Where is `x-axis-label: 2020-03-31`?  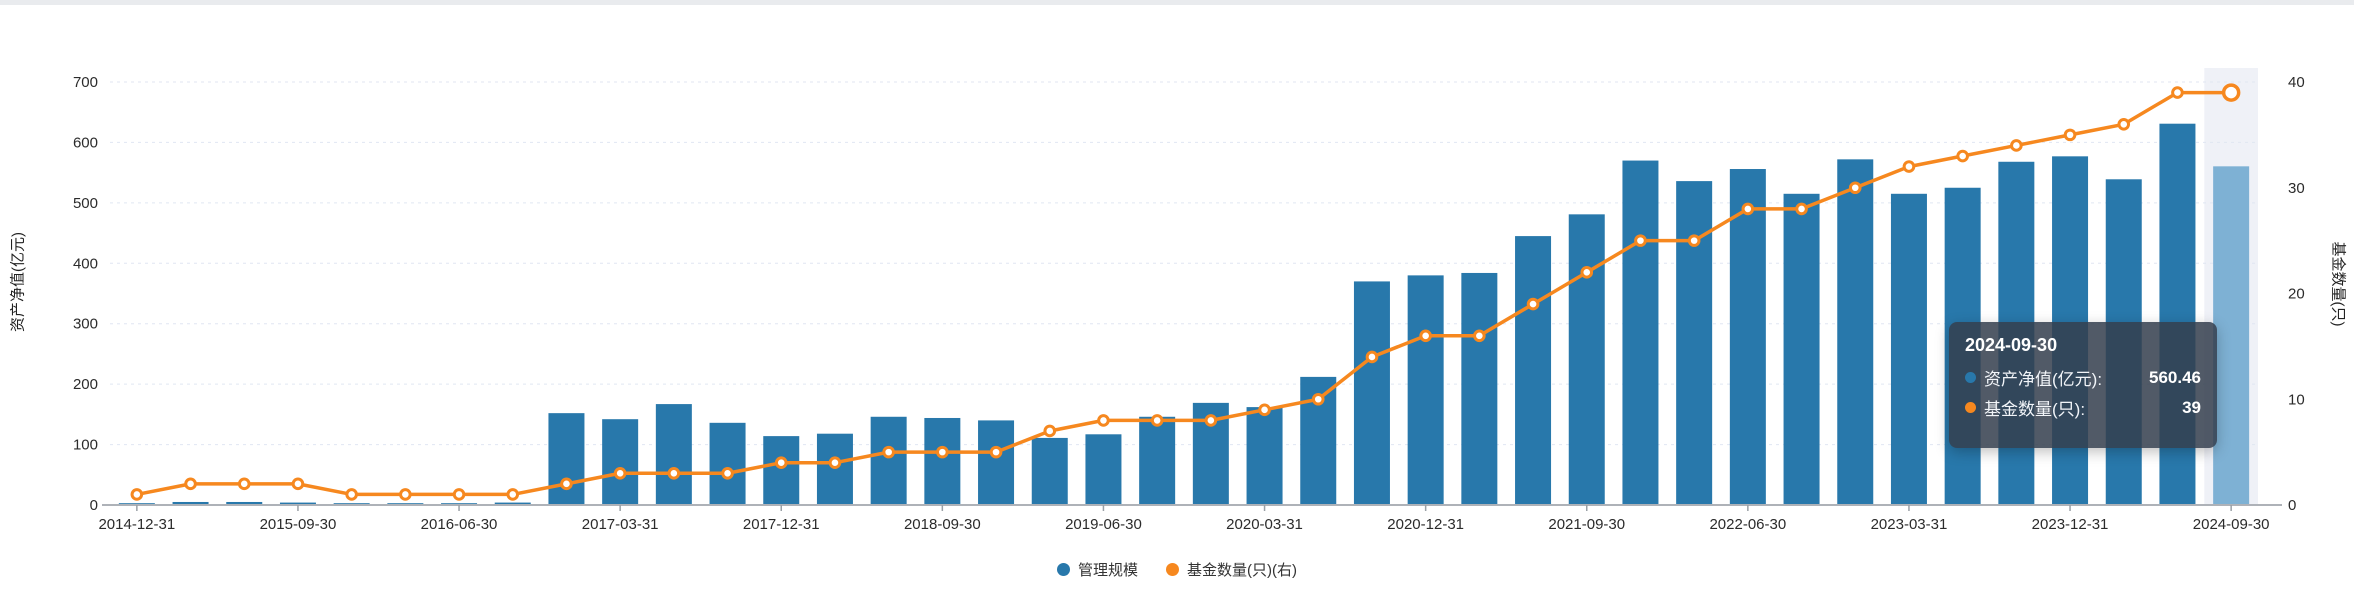 x-axis-label: 2020-03-31 is located at coordinates (1264, 524).